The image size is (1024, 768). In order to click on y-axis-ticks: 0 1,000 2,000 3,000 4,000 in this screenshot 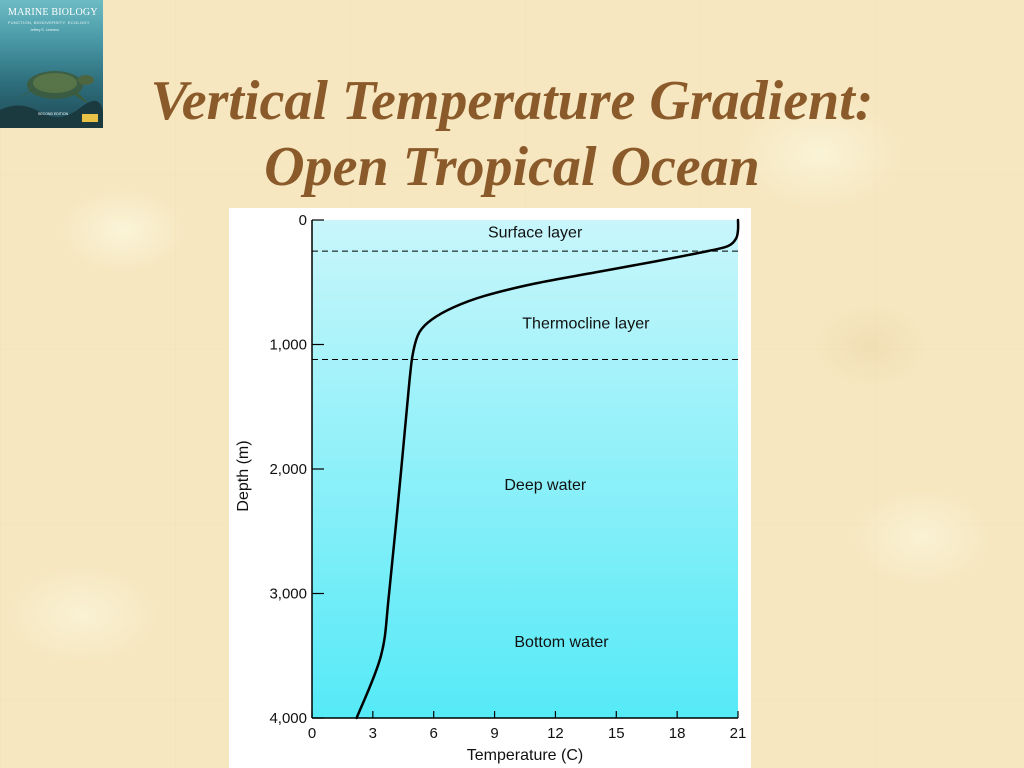, I will do `click(296, 469)`.